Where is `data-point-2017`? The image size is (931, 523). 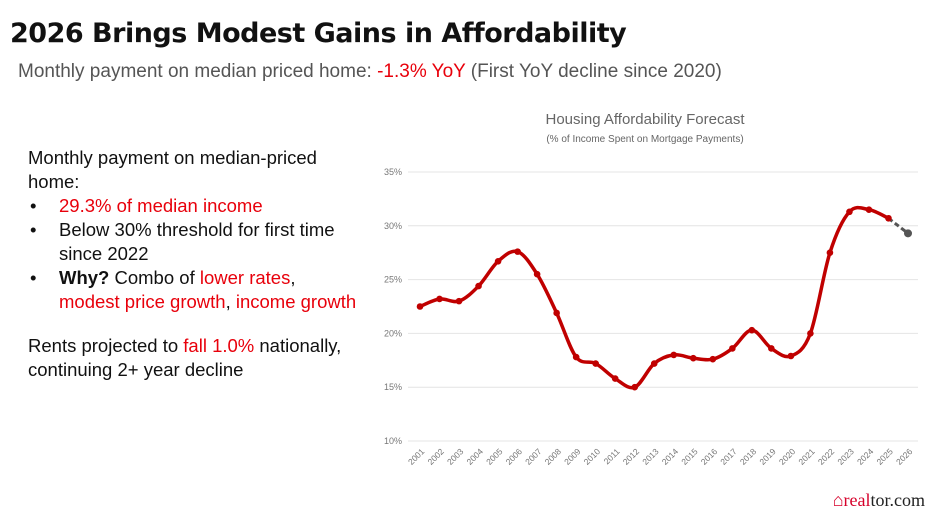
data-point-2017 is located at coordinates (732, 348).